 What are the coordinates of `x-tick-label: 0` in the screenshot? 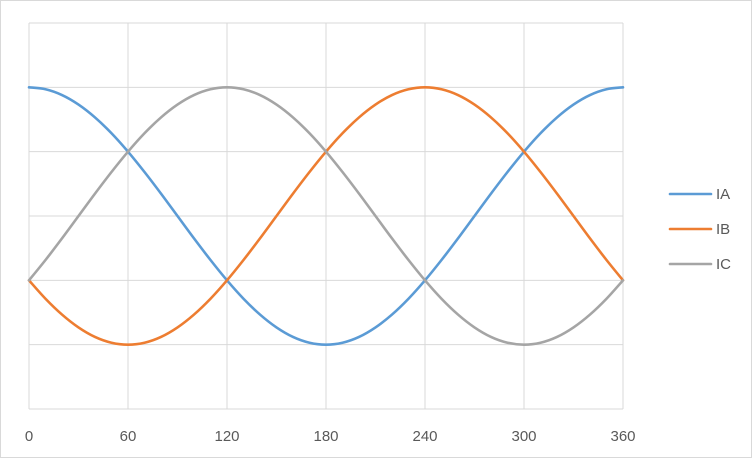 It's located at (29, 436).